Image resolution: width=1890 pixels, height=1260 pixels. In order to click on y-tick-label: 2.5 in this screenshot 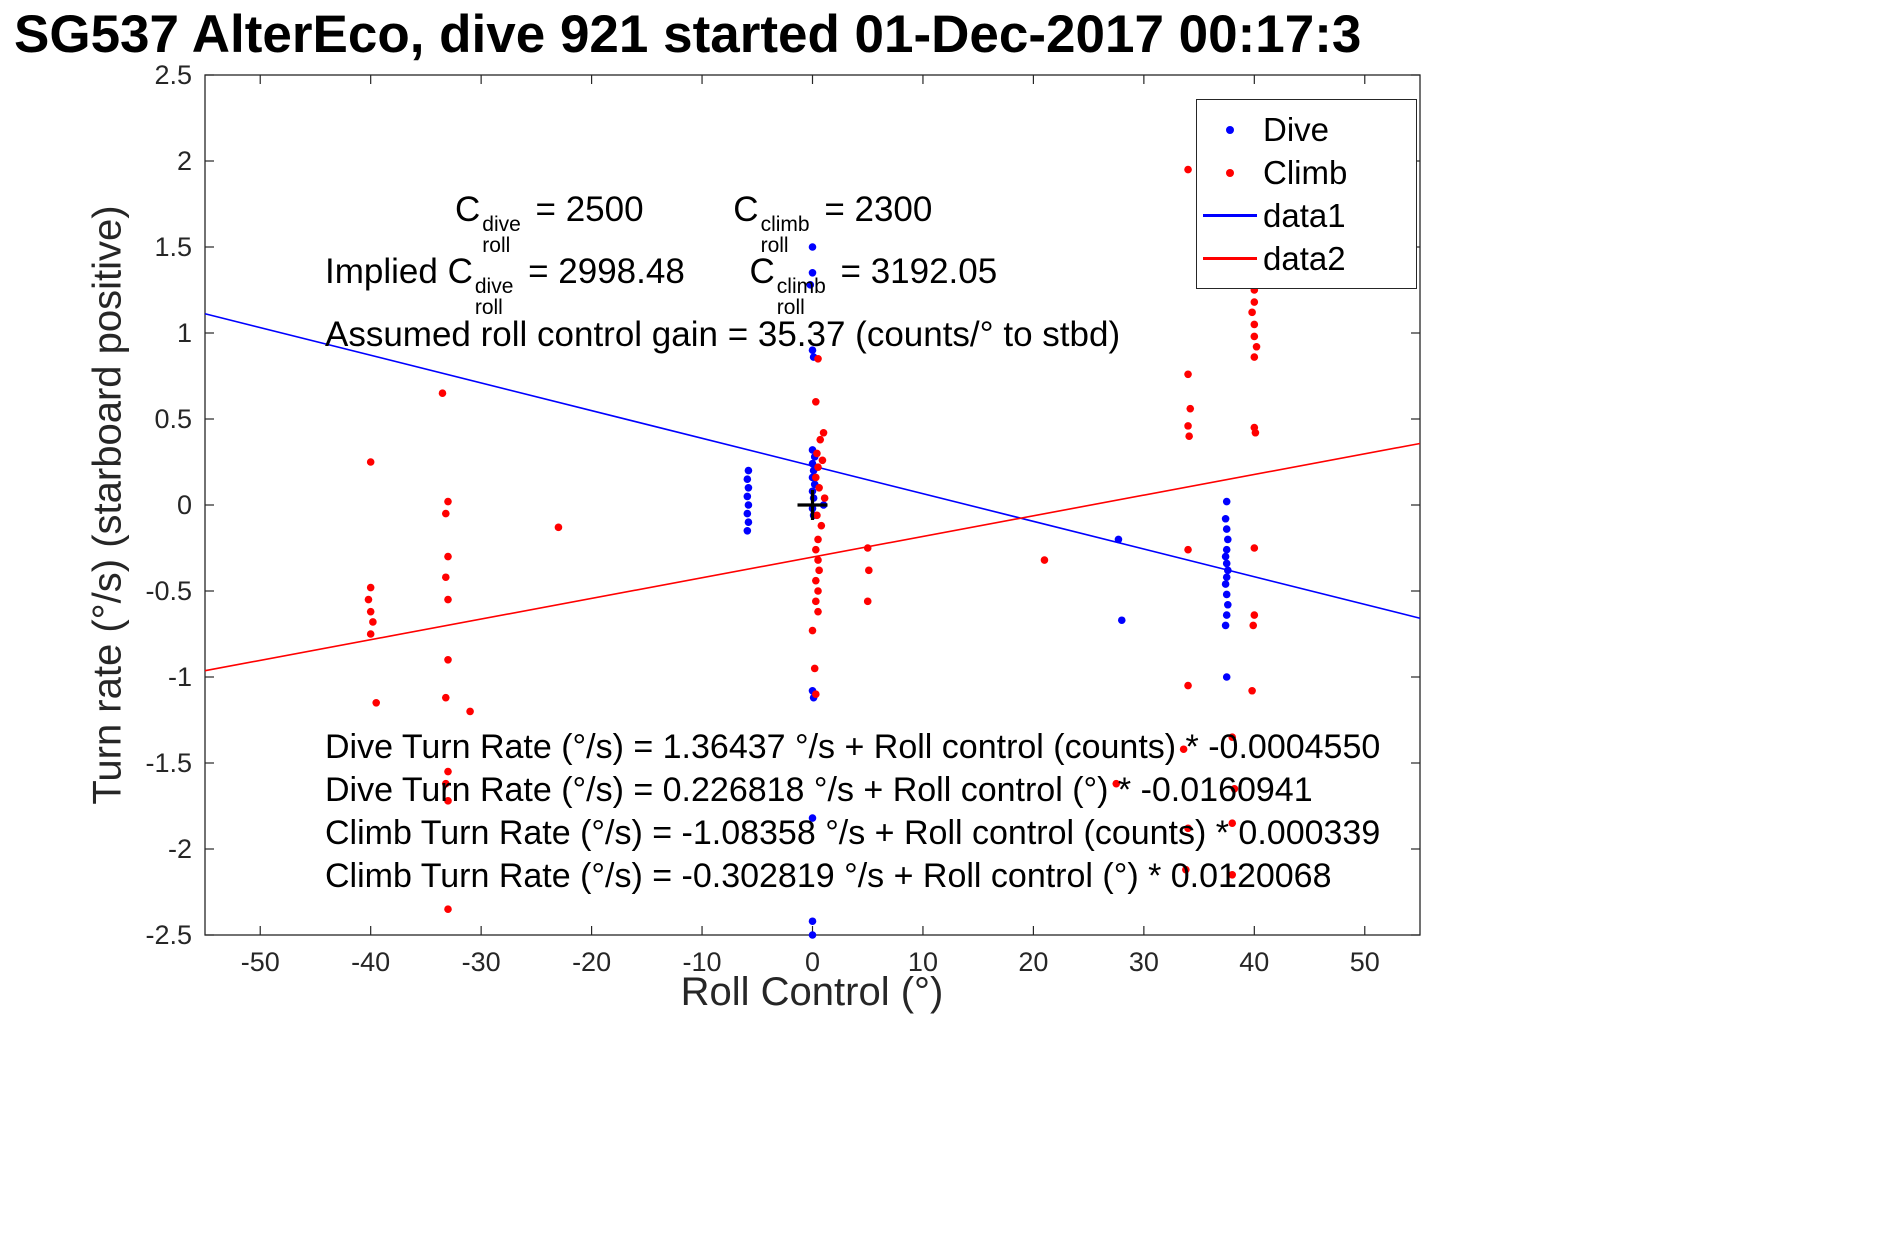, I will do `click(173, 75)`.